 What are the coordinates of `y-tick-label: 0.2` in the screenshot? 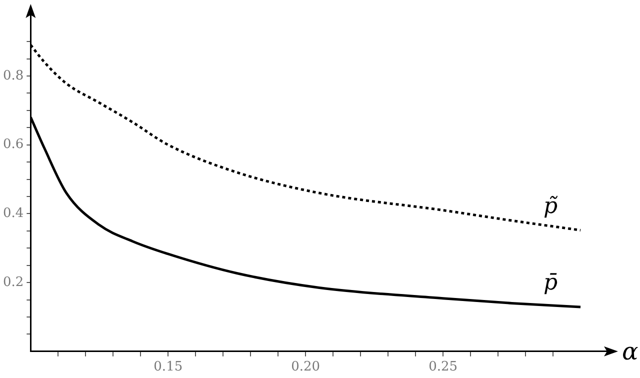 It's located at (13, 282).